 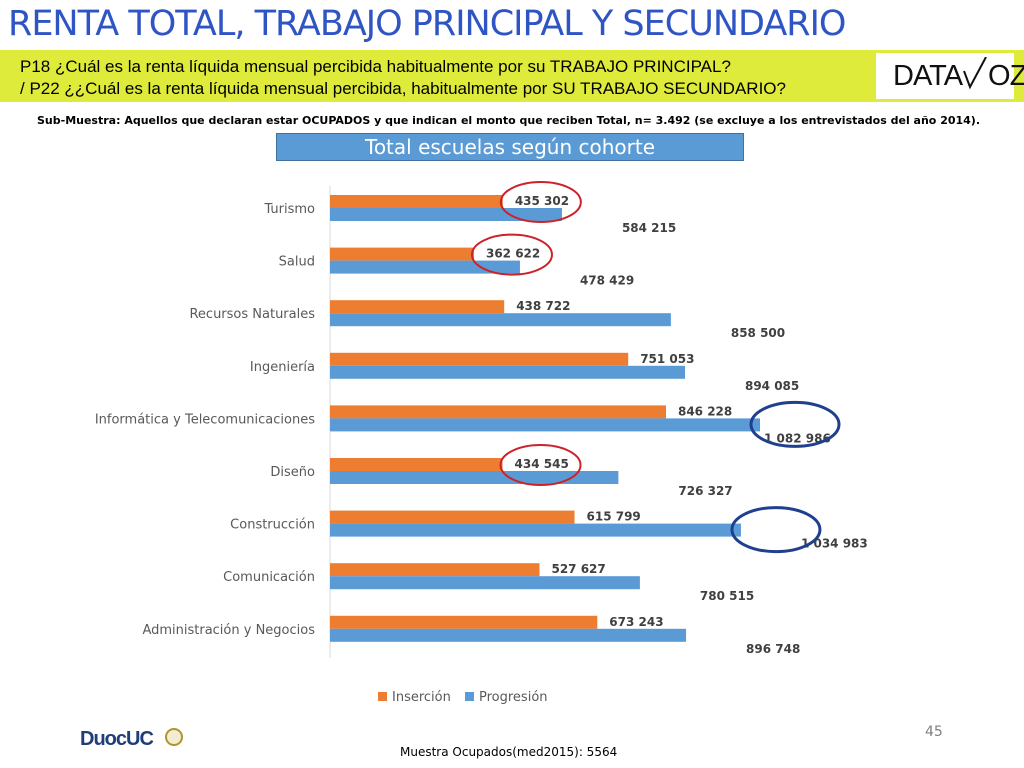 What do you see at coordinates (421, 697) in the screenshot?
I see `legend-label-insercion: Inserción` at bounding box center [421, 697].